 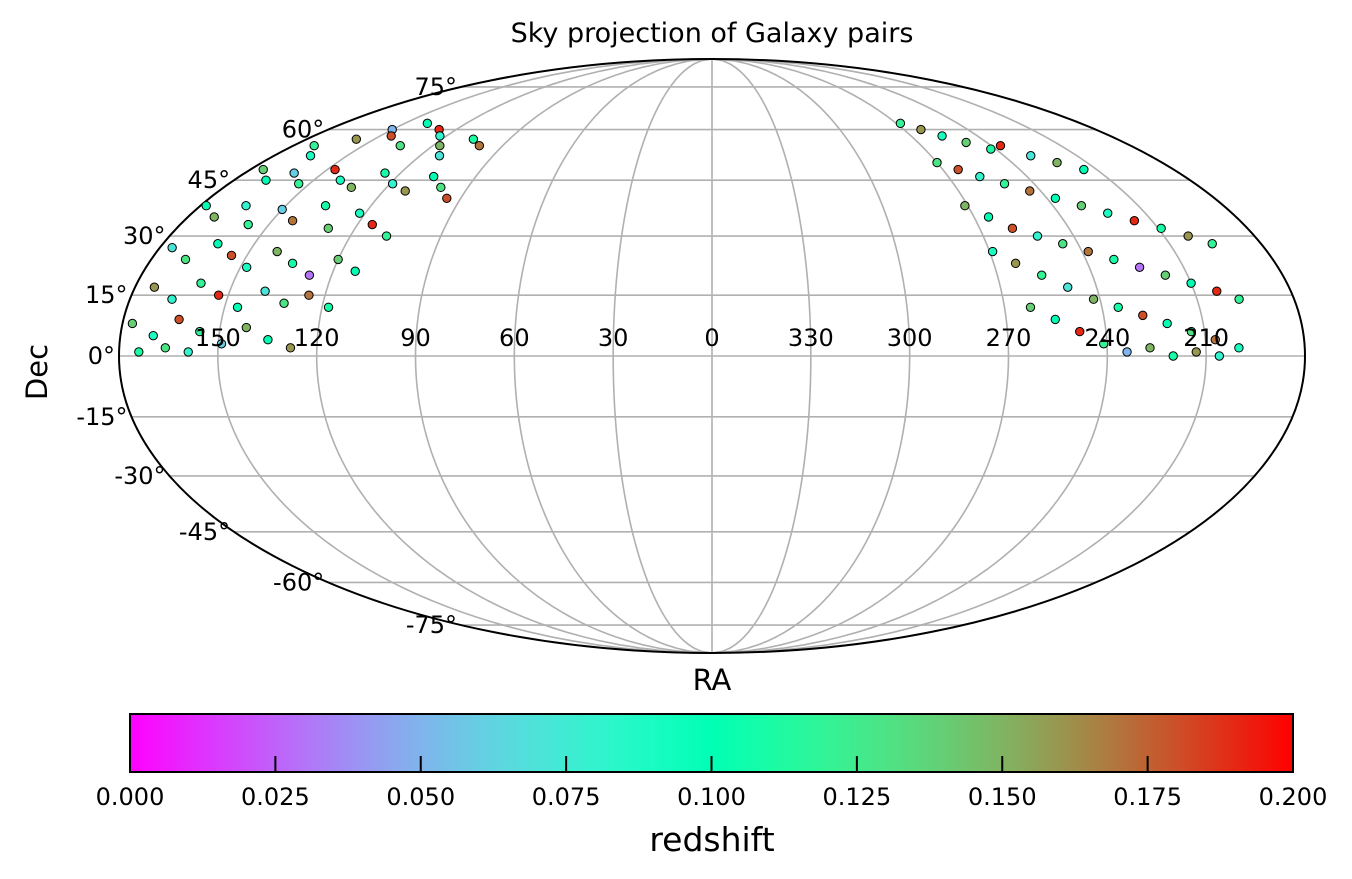 I want to click on dec-tick-label: -15°, so click(x=101, y=417).